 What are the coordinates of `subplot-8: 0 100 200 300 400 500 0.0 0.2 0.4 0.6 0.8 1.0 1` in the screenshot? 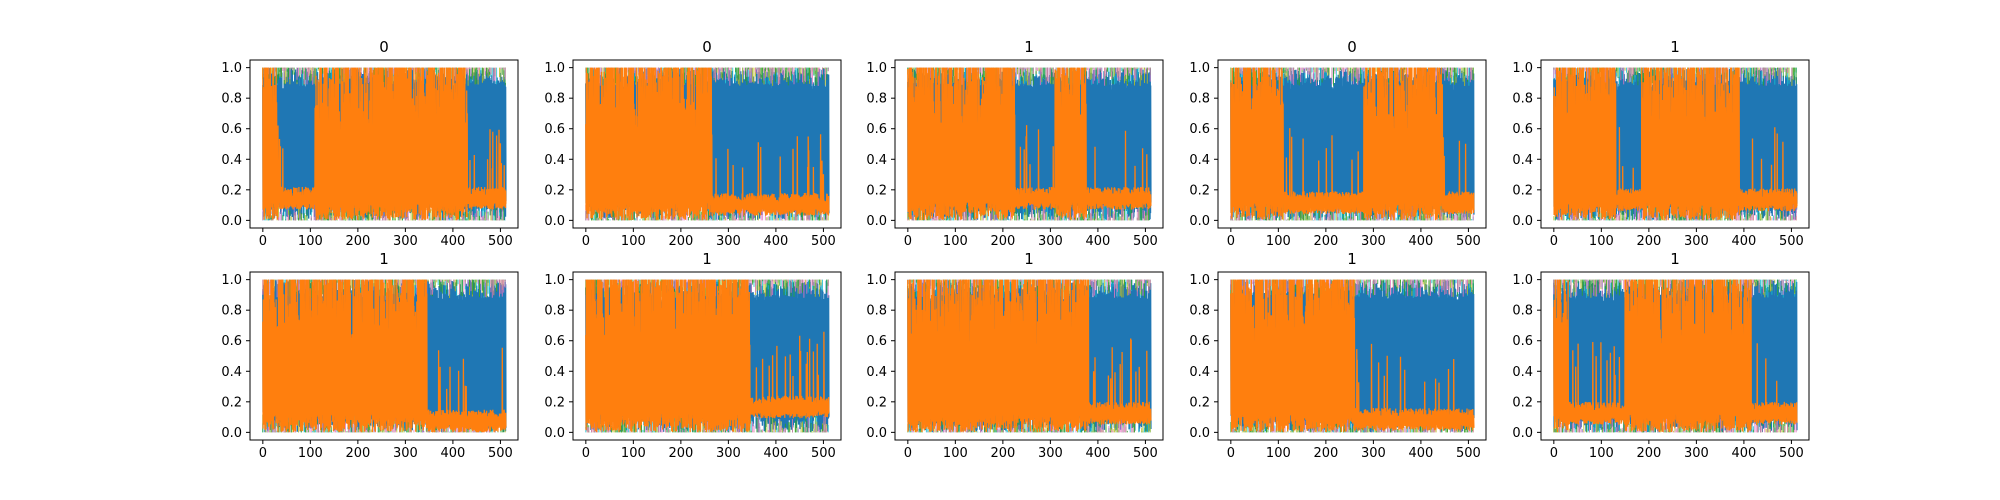 It's located at (1015, 355).